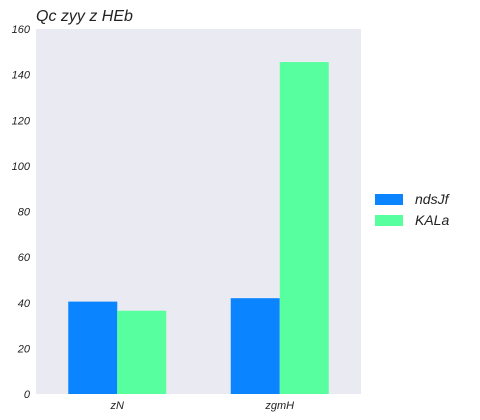 The image size is (480, 420). I want to click on y-tick-label: 40, so click(24, 304).